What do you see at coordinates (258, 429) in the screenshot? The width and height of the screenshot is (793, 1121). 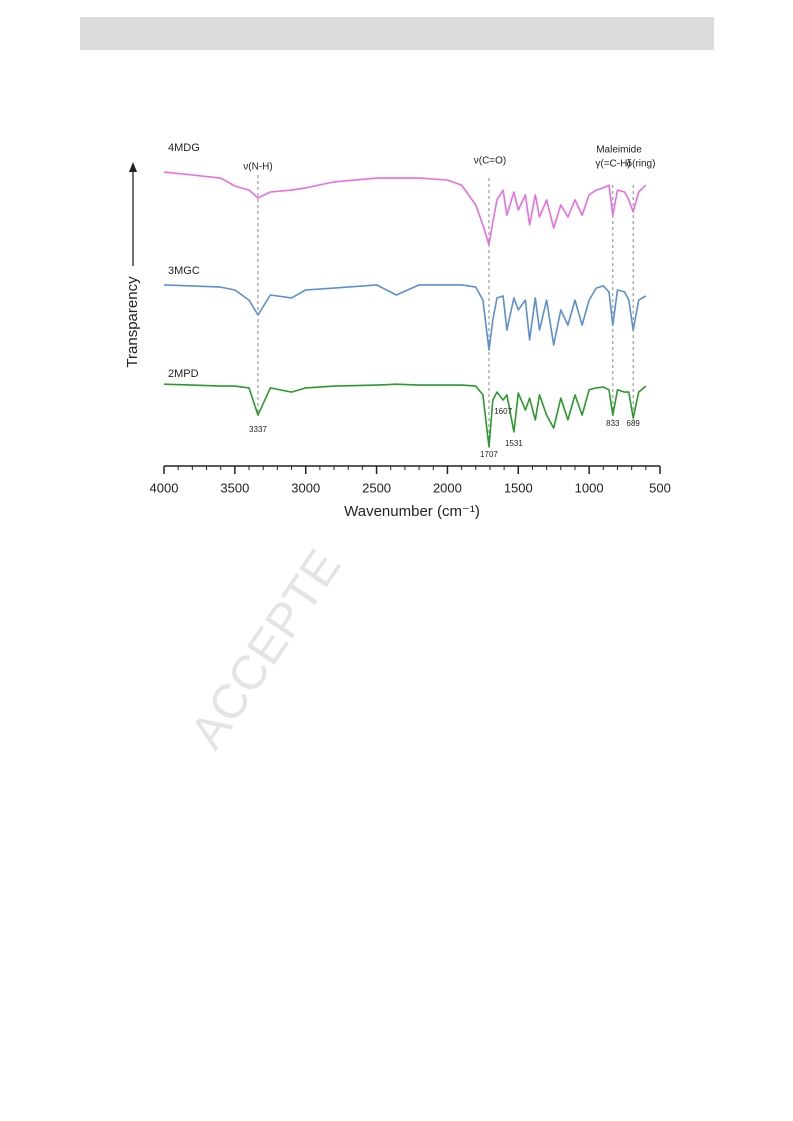 I see `peak-label: 3337` at bounding box center [258, 429].